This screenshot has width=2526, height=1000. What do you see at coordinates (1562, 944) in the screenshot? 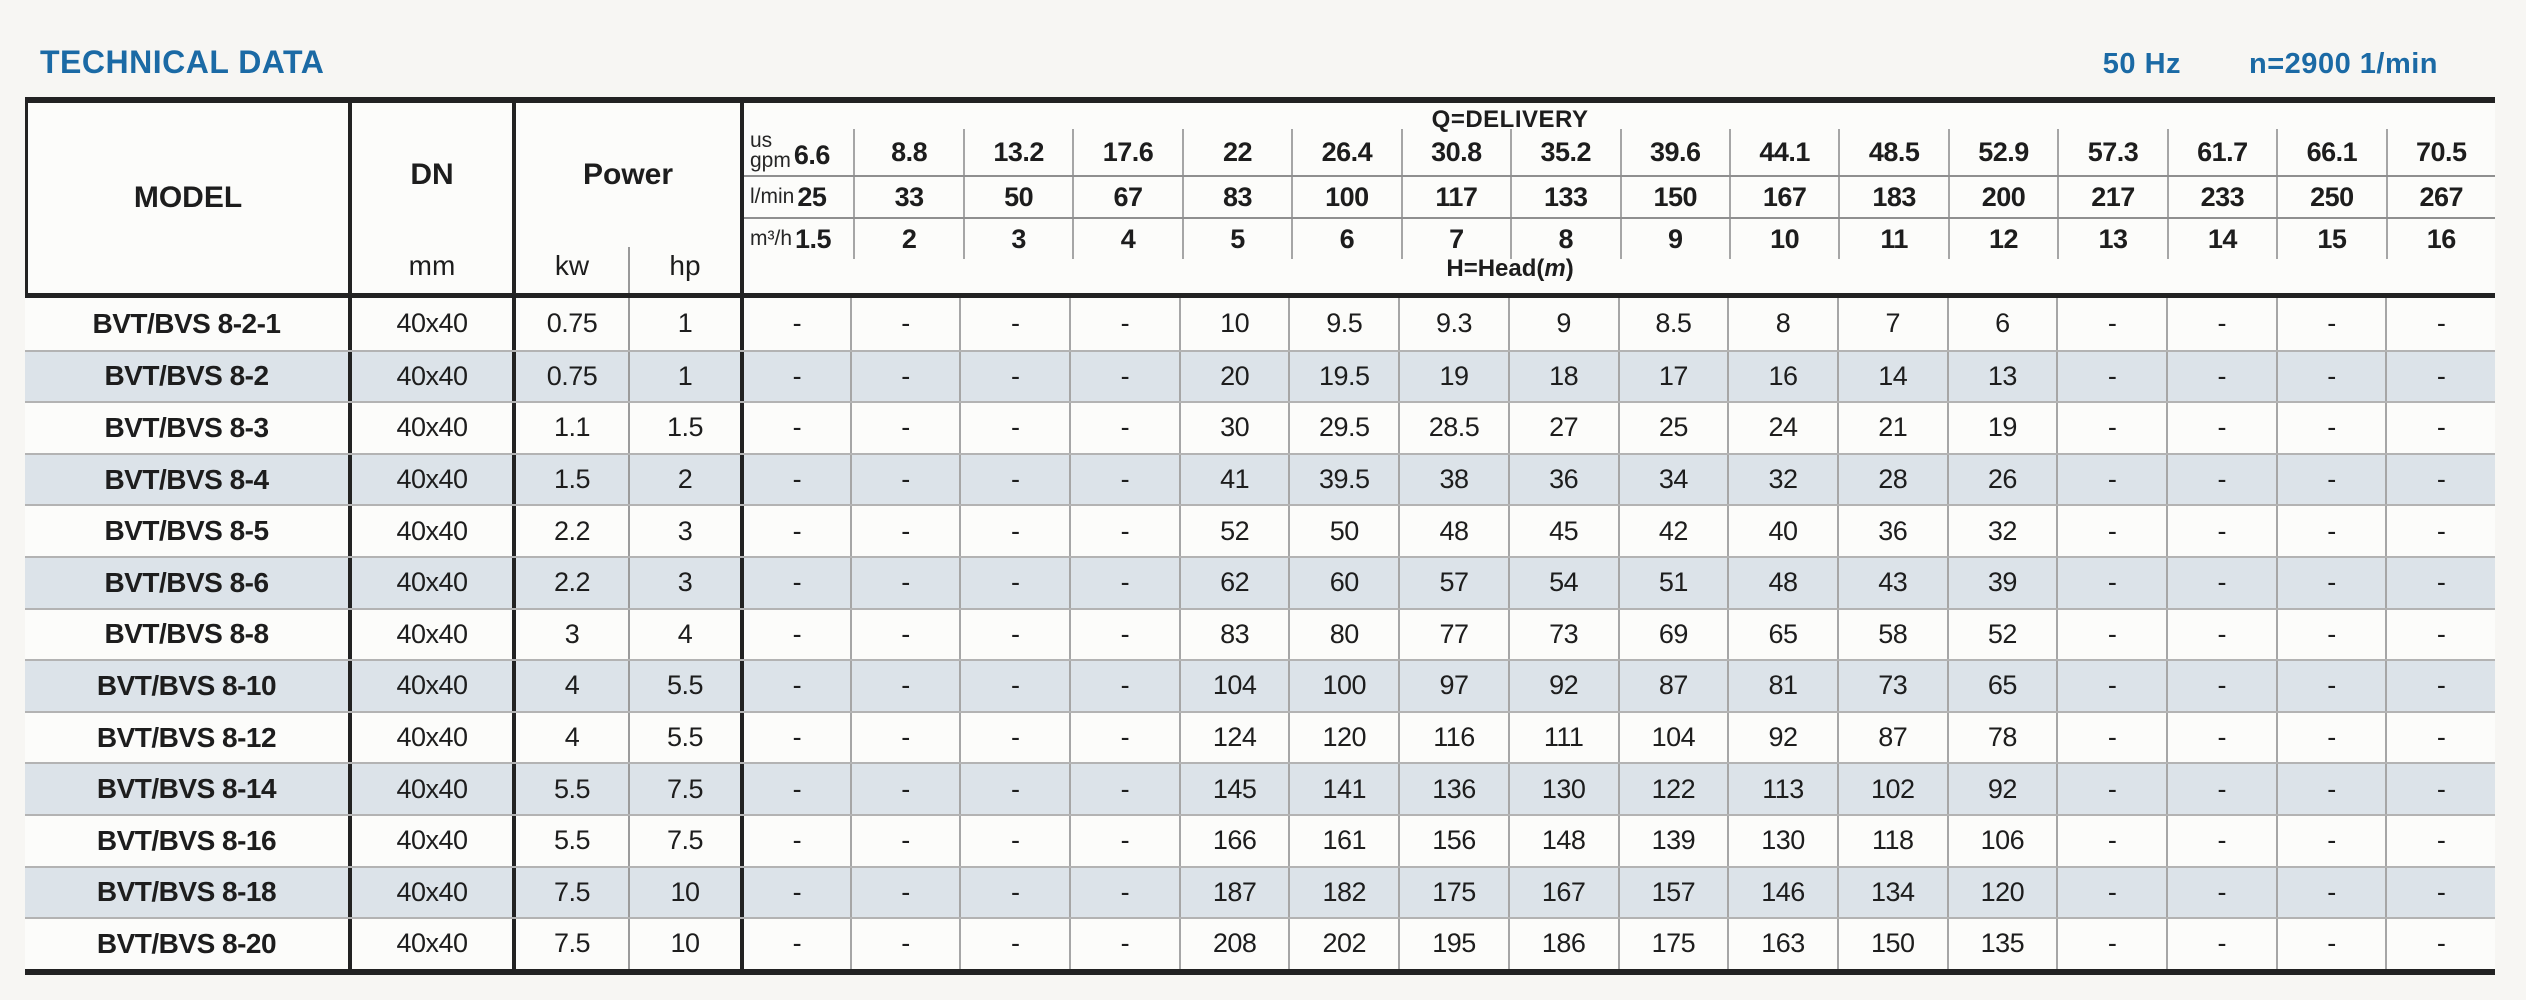
I see `head-value-cell: 186` at bounding box center [1562, 944].